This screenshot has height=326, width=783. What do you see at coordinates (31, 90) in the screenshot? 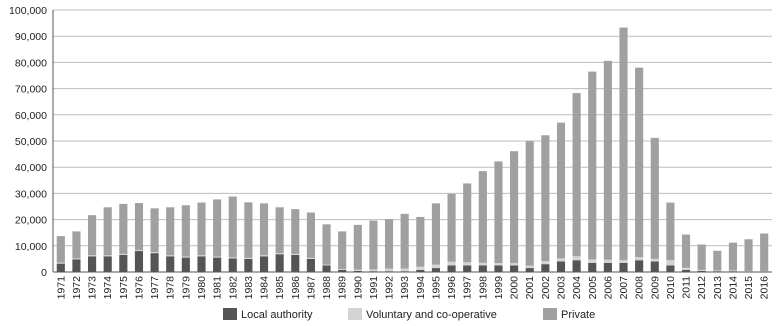
I see `y-tick-label: 70,000` at bounding box center [31, 90].